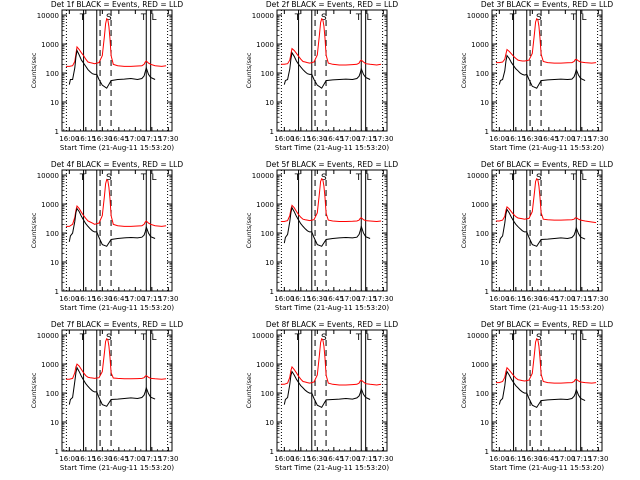 This screenshot has width=640, height=480. What do you see at coordinates (332, 4) in the screenshot?
I see `panel-title: Det 2f BLACK = Events, RED = LLD` at bounding box center [332, 4].